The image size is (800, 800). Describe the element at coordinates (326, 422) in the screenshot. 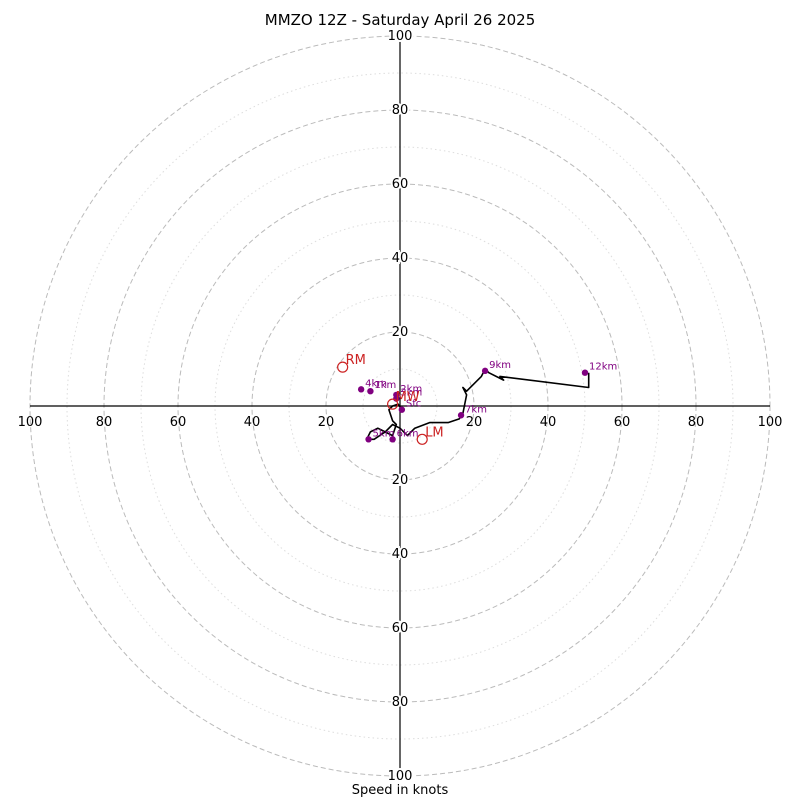

I see `tick-label-left: 20` at that location.